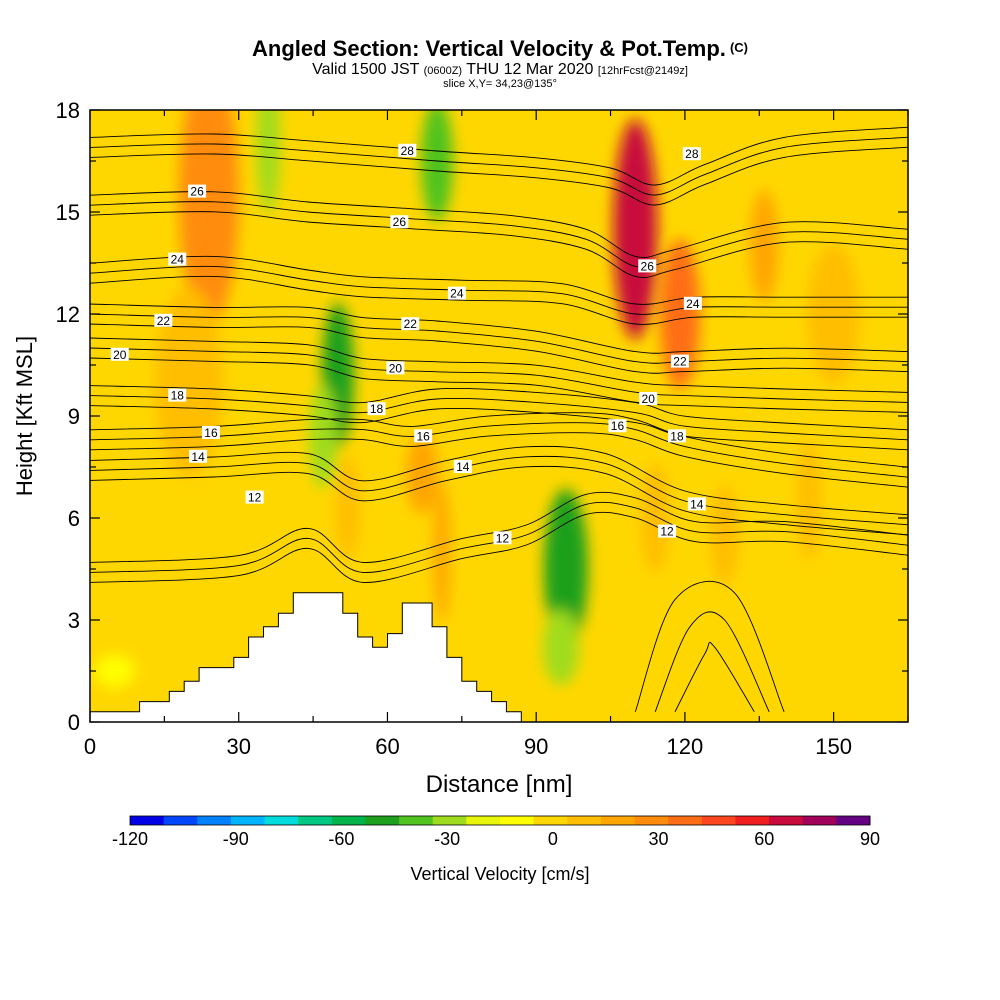 The height and width of the screenshot is (1000, 1000). I want to click on colorbar-frame, so click(500, 820).